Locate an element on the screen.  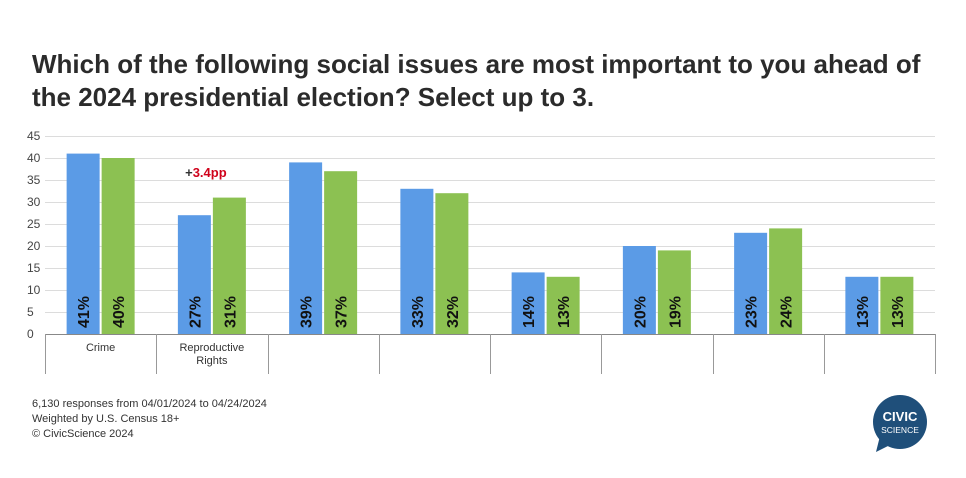
data-label: 32% is located at coordinates (453, 312).